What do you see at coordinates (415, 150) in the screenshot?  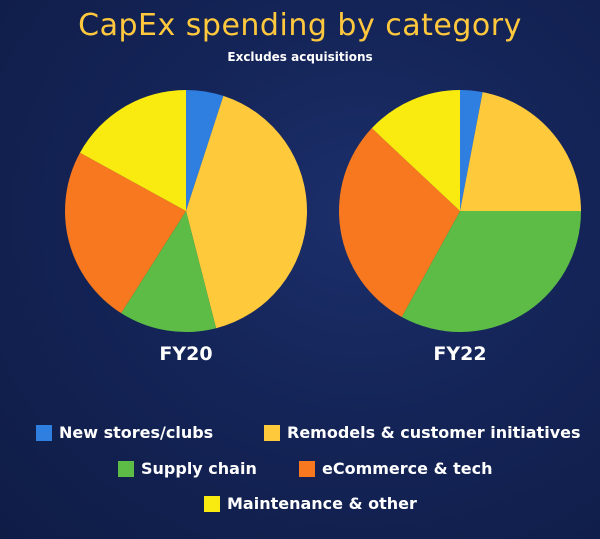 I see `pie-slice-fy22-maintenance` at bounding box center [415, 150].